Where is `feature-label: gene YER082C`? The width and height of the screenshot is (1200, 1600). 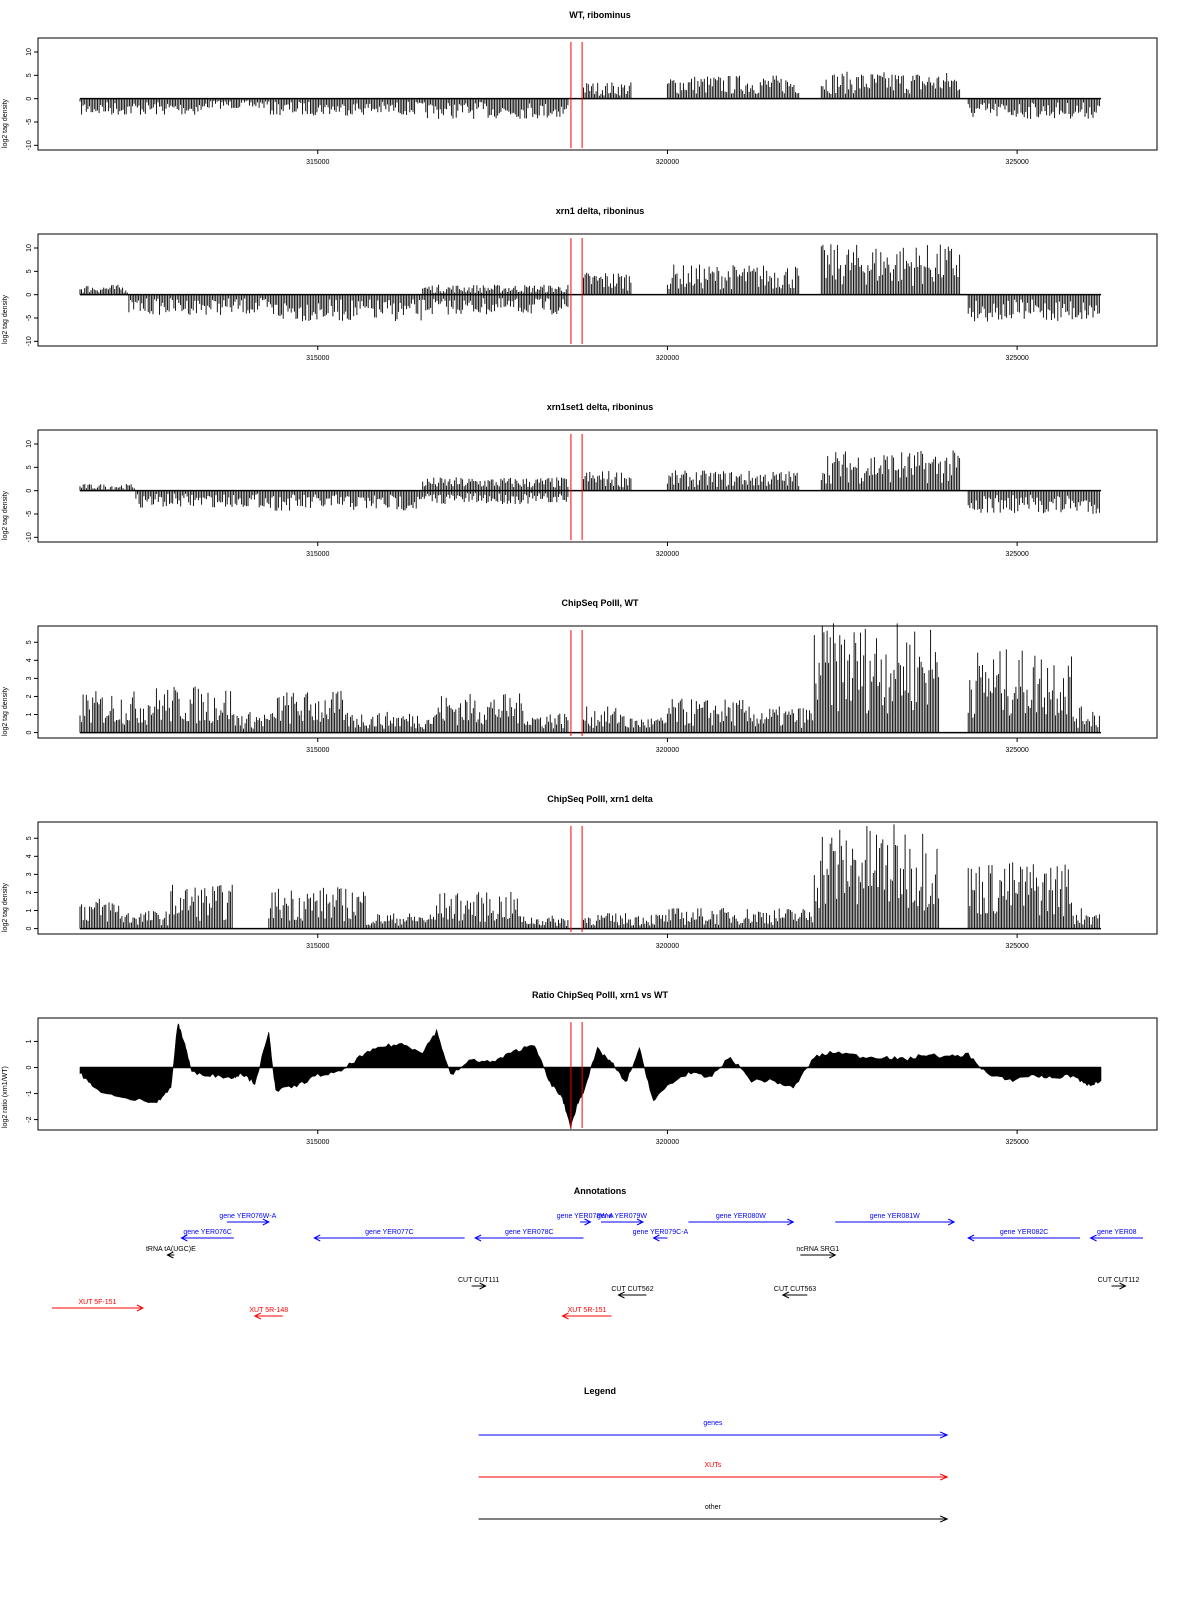
feature-label: gene YER082C is located at coordinates (1024, 1232).